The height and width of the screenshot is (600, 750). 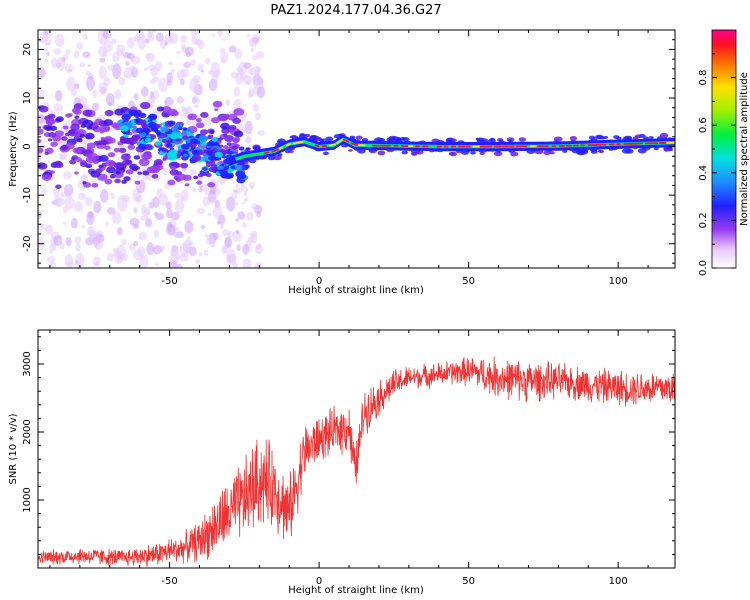 What do you see at coordinates (703, 78) in the screenshot?
I see `colorbar-tick-label: 0.8` at bounding box center [703, 78].